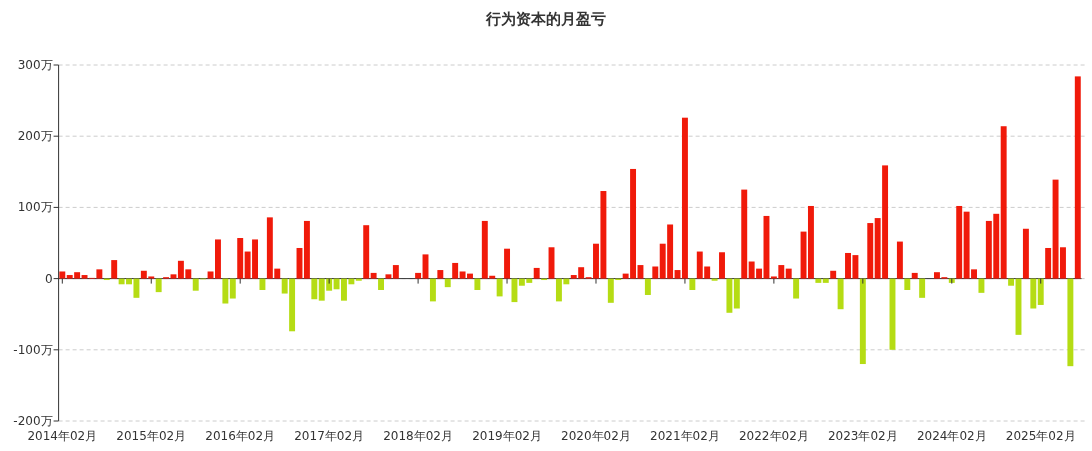 This screenshot has height=451, width=1092. I want to click on y-tick-label: 0, so click(48, 278).